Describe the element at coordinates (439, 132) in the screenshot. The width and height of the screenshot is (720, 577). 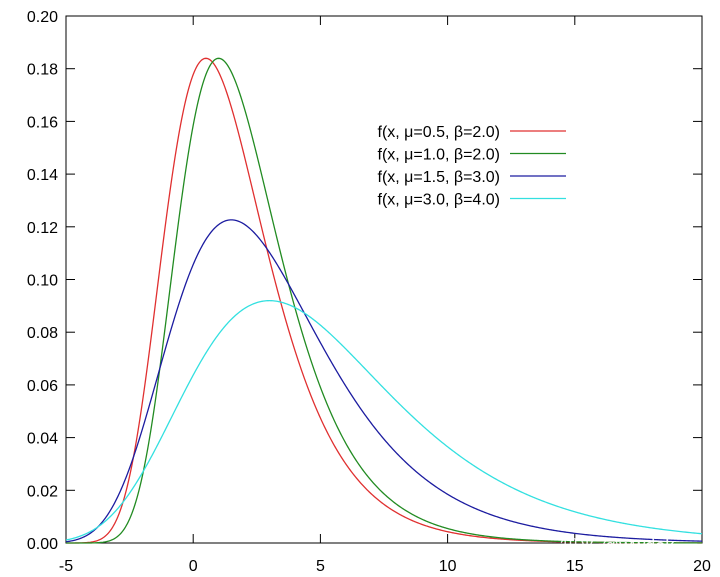
I see `legend-label: f(x, μ=0.5, β=2.0)` at that location.